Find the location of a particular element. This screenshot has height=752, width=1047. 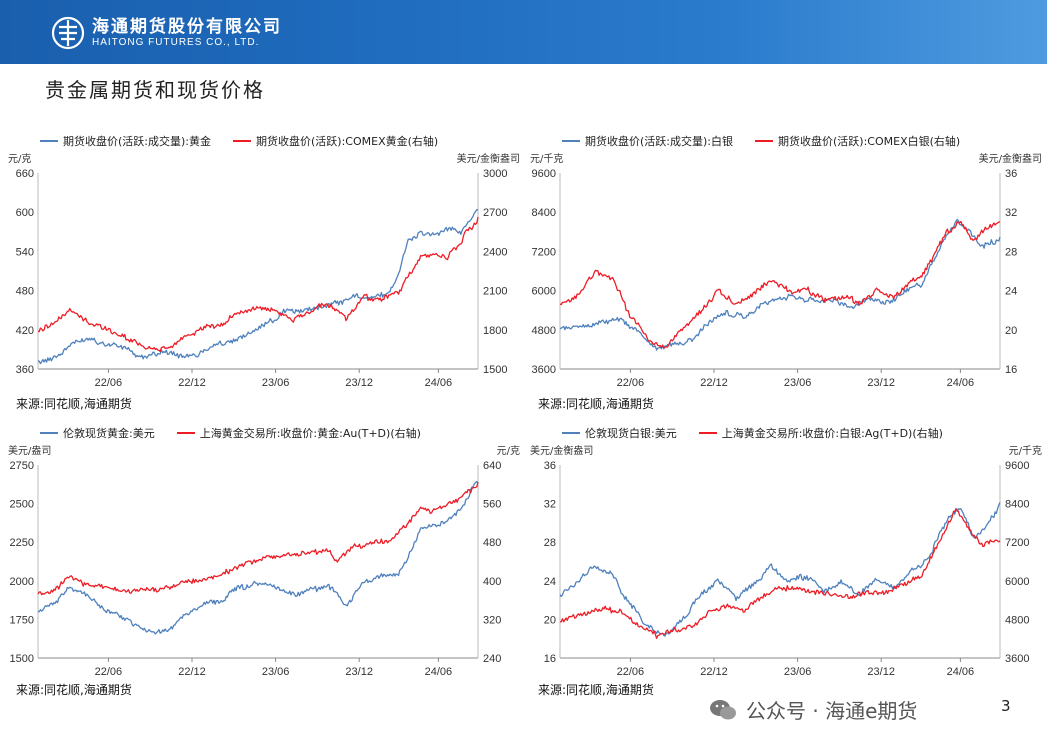

wechat-watermark: 公众号 · 海通e期货 is located at coordinates (812, 709).